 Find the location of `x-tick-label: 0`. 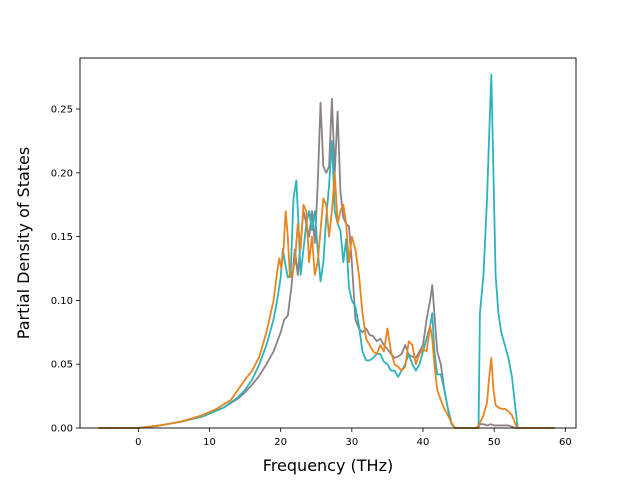

x-tick-label: 0 is located at coordinates (138, 442).